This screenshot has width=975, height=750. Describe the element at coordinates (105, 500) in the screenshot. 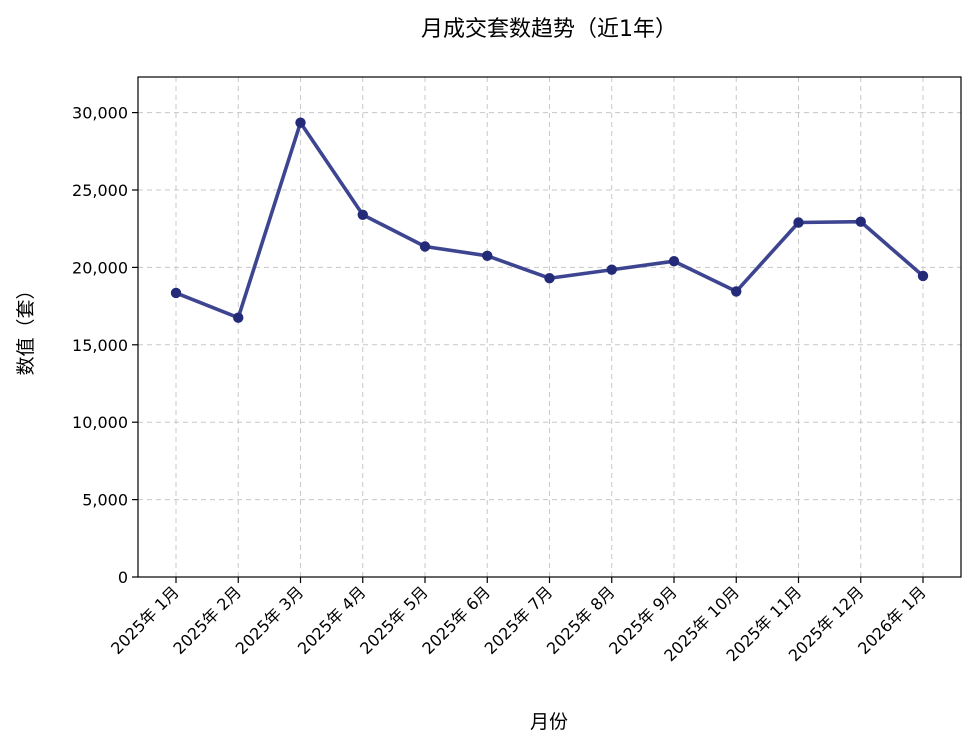

I see `y-tick-label: 5,000` at that location.